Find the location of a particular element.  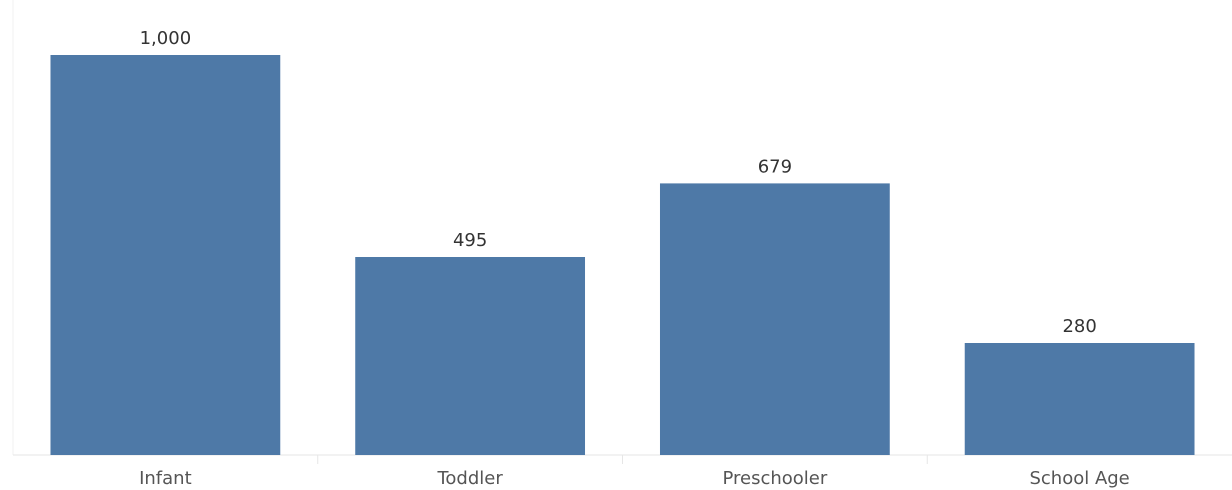

x-tick-label: Toddler is located at coordinates (469, 478).